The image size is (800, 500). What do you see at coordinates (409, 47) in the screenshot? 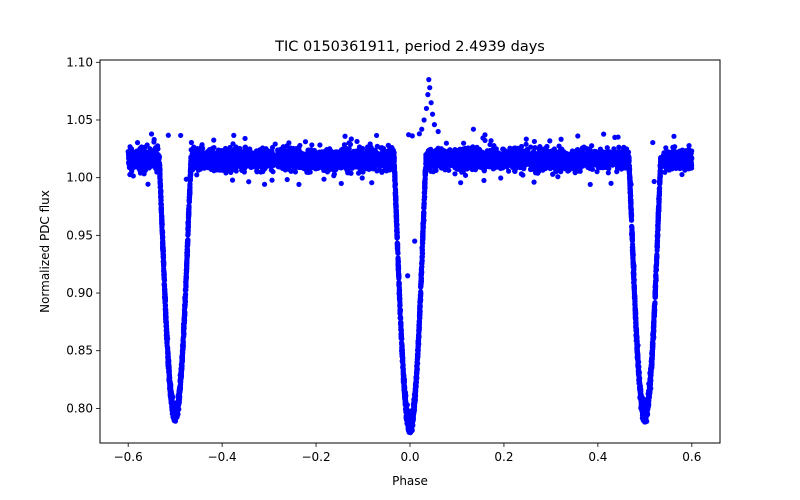
I see `chart-title: TIC 0150361911, period 2.4939 days` at bounding box center [409, 47].